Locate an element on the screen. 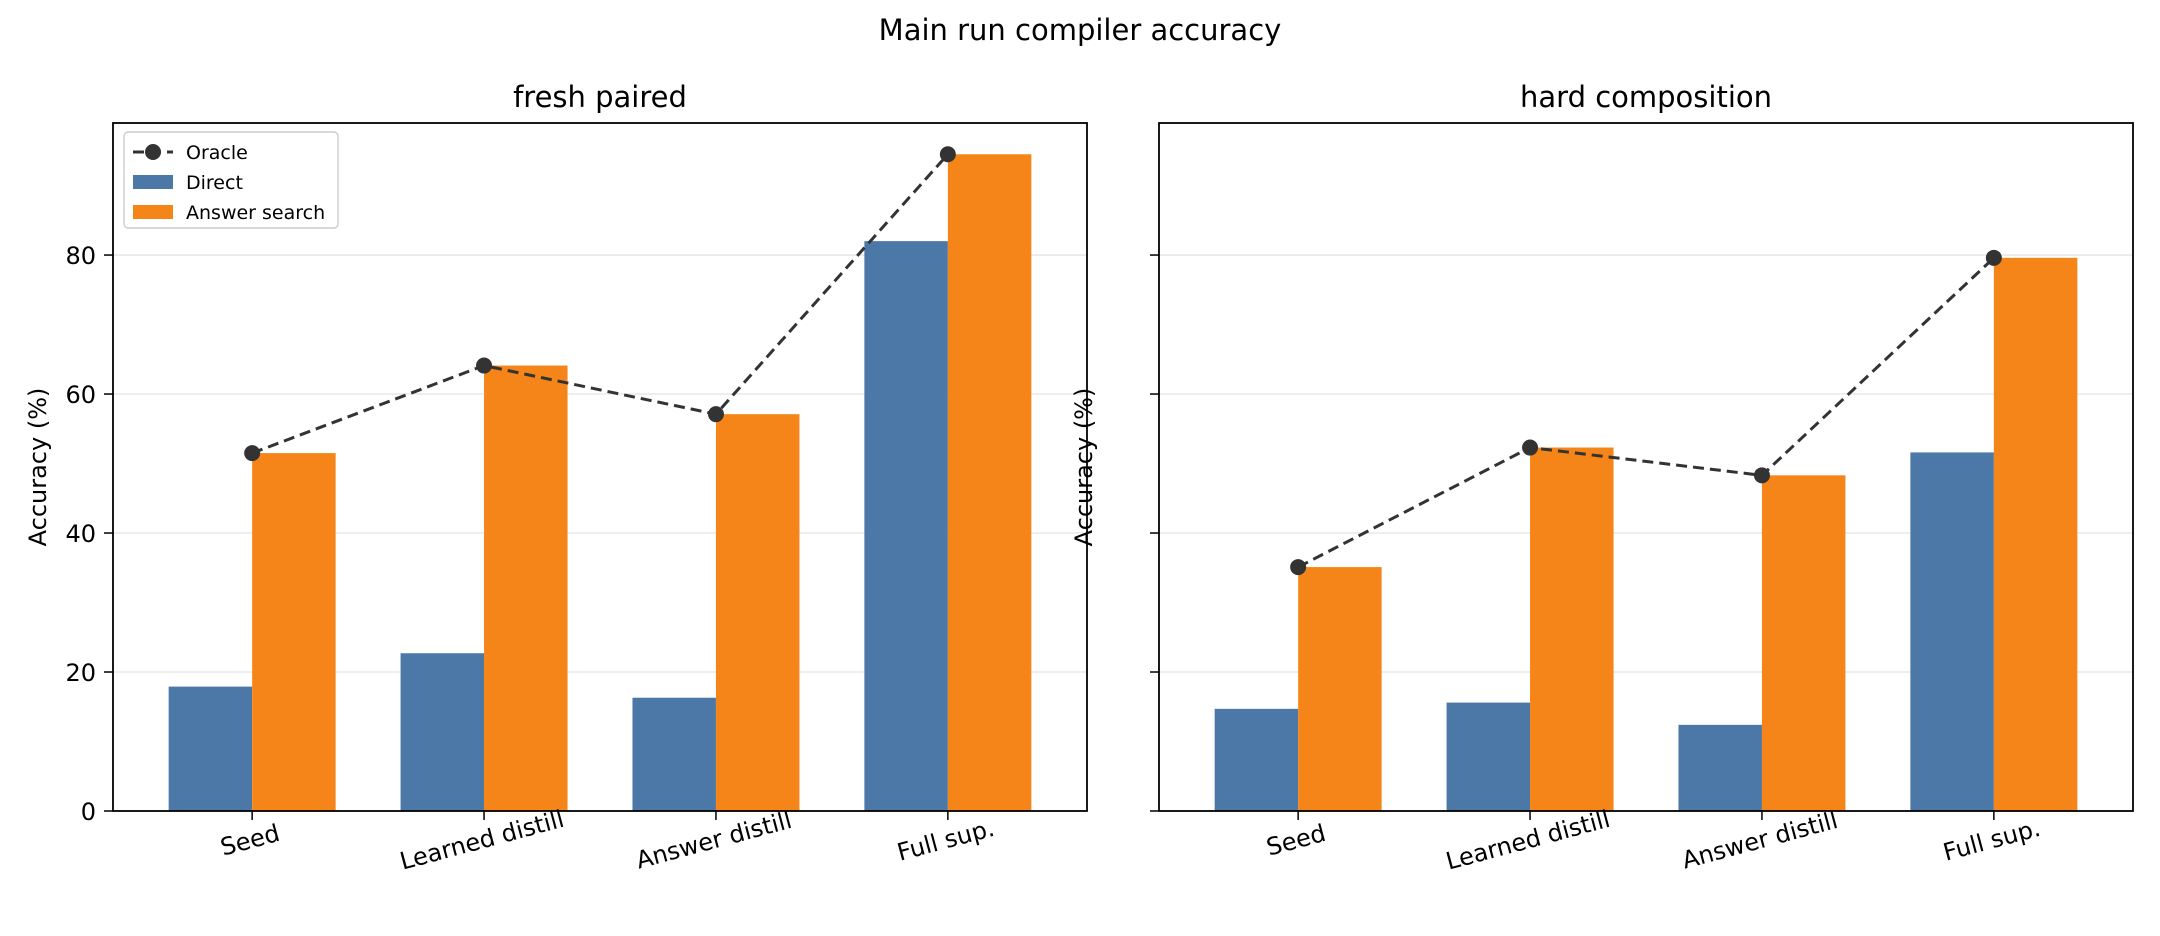 This screenshot has width=2160, height=936. panel-title: fresh paired is located at coordinates (600, 97).